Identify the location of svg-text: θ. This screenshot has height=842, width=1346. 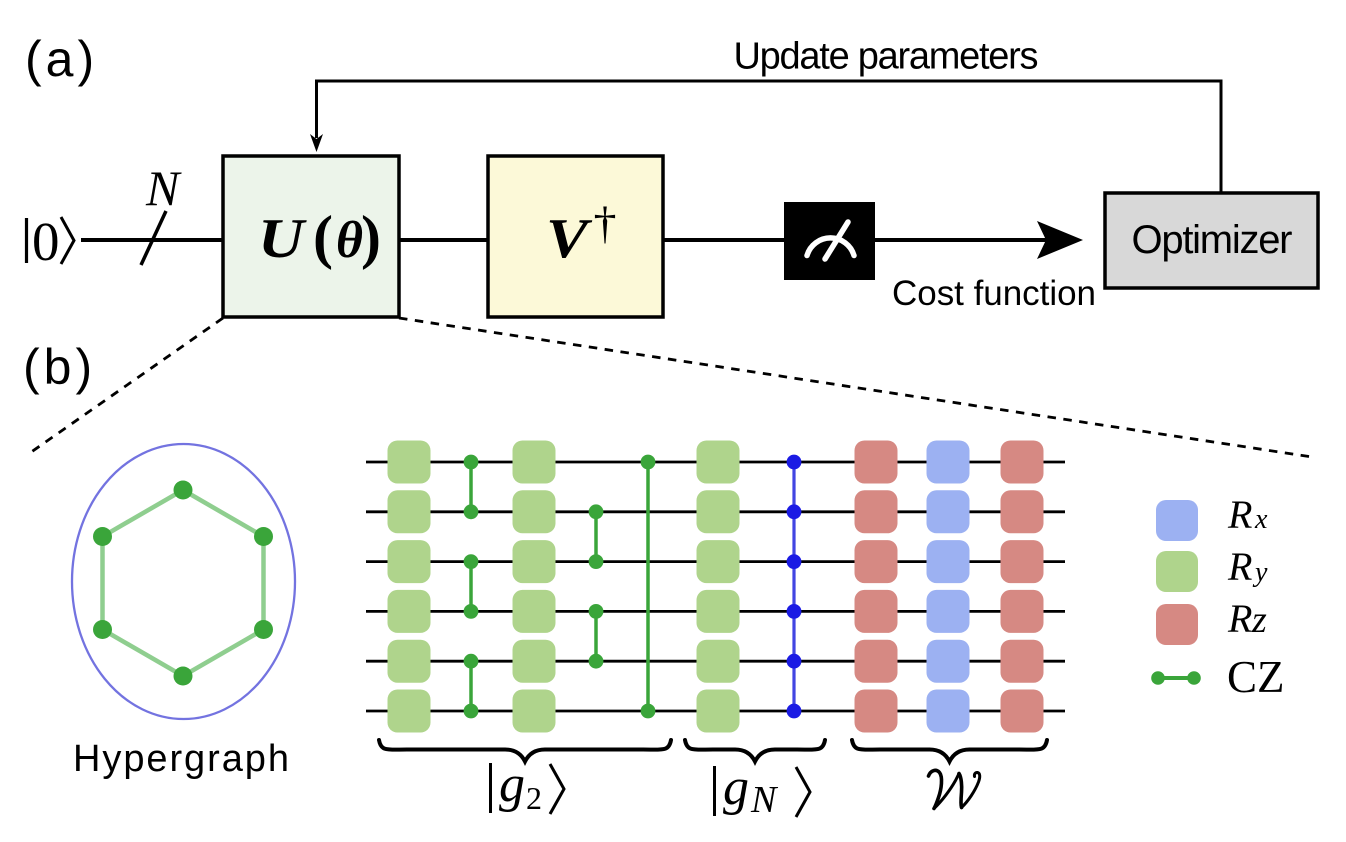
(349, 240).